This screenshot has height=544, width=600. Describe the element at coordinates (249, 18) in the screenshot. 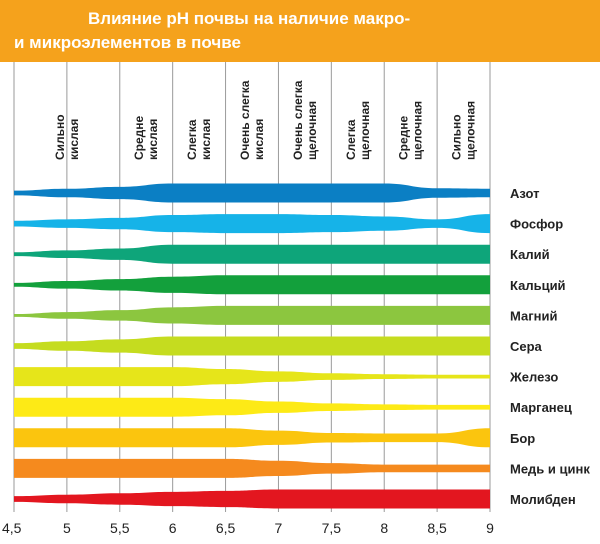

I see `chart-title-line-1: Влияние pH почвы на наличие макро-` at that location.